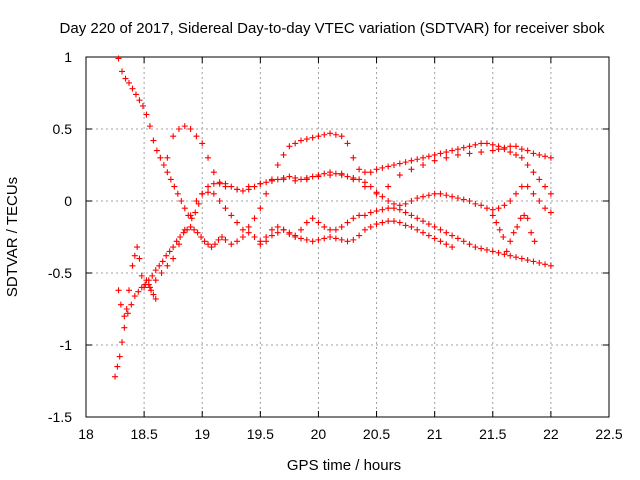  I want to click on x-tick-label: 20, so click(319, 434).